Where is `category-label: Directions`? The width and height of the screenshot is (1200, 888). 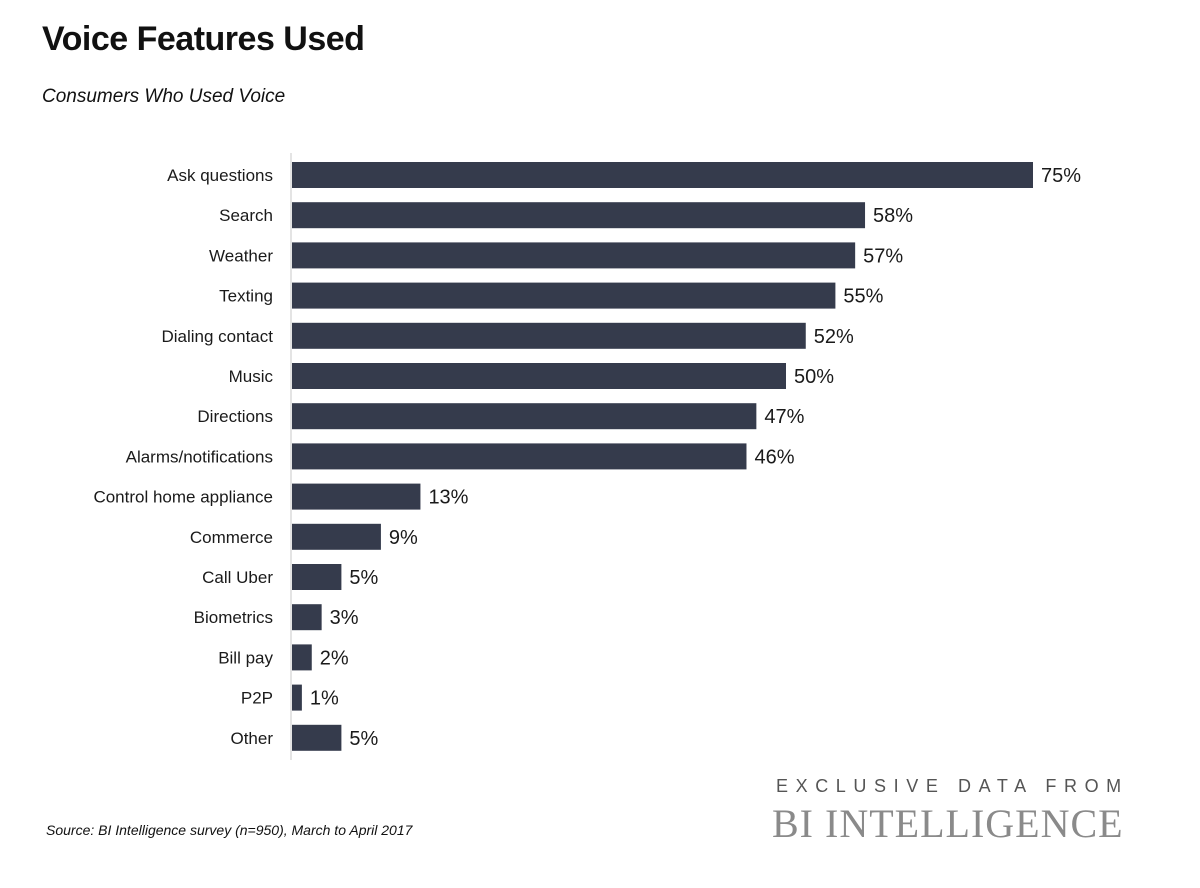
category-label: Directions is located at coordinates (235, 416).